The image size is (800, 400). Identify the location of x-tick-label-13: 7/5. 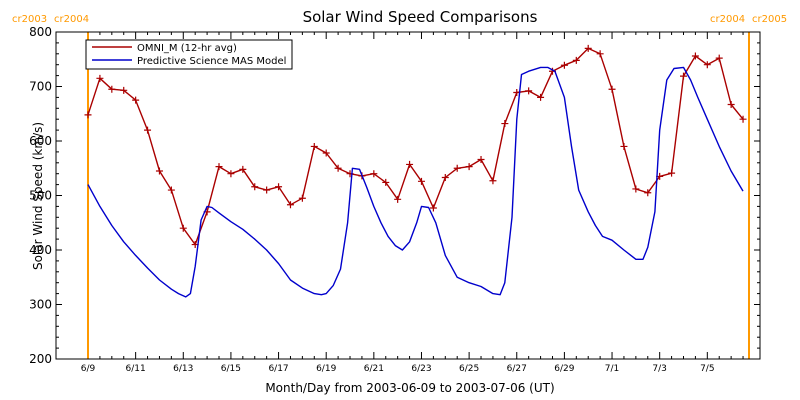
(707, 369).